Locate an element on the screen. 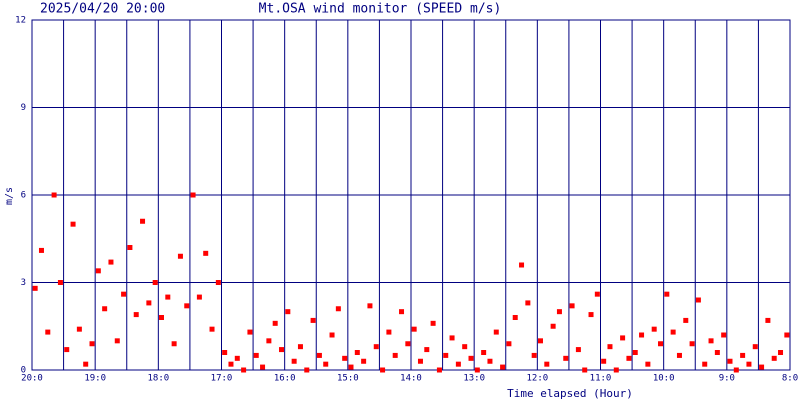 The width and height of the screenshot is (800, 400). x-tick-label: 9:0 is located at coordinates (727, 379).